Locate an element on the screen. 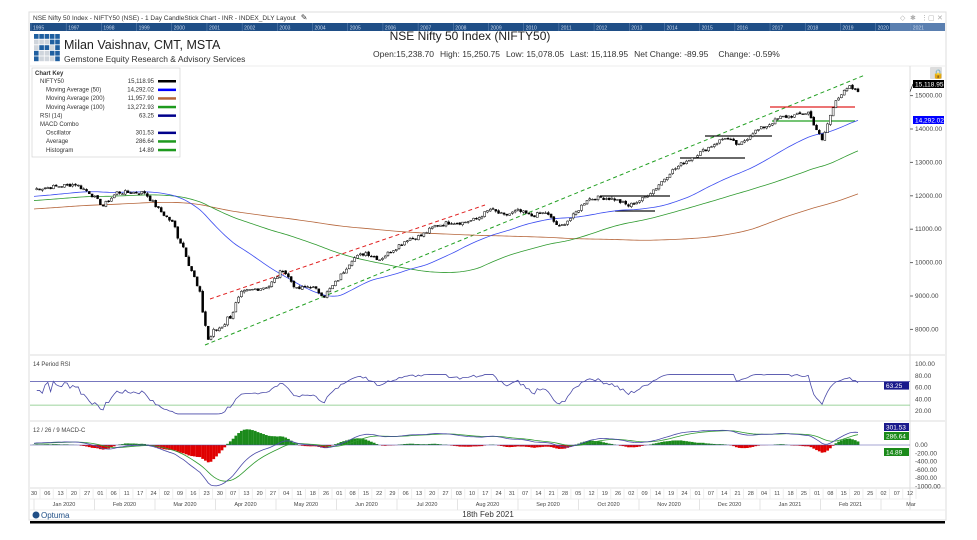 This screenshot has height=540, width=977. rsi-panel: 100.00 80.00 60.00 40.00 20.00 63.25 is located at coordinates (482, 388).